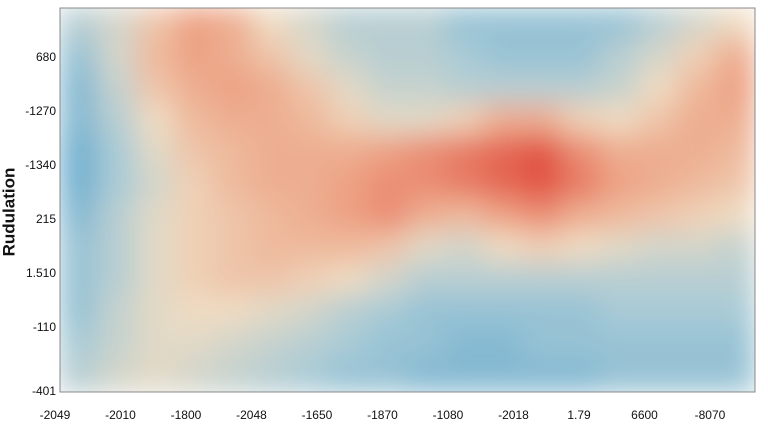  Describe the element at coordinates (644, 415) in the screenshot. I see `x-tick-label: 6600` at that location.